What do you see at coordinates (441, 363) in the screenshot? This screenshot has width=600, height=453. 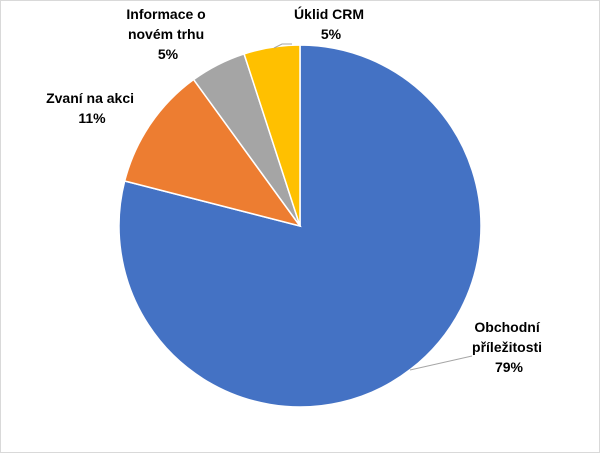 I see `leader-line-obchodni` at bounding box center [441, 363].